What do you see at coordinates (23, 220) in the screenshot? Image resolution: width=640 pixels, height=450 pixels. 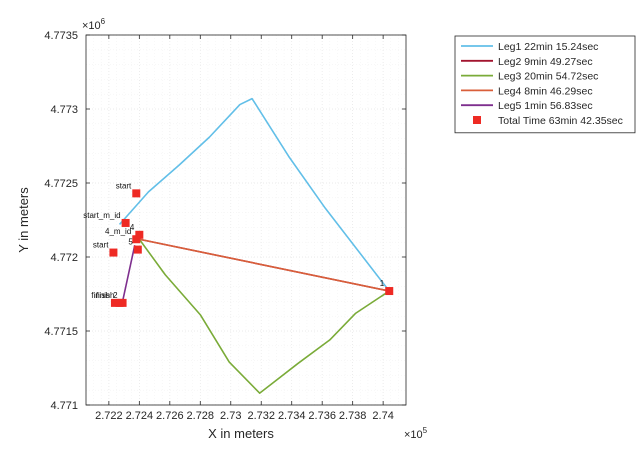 I see `y-axis-label: Y in meters` at bounding box center [23, 220].